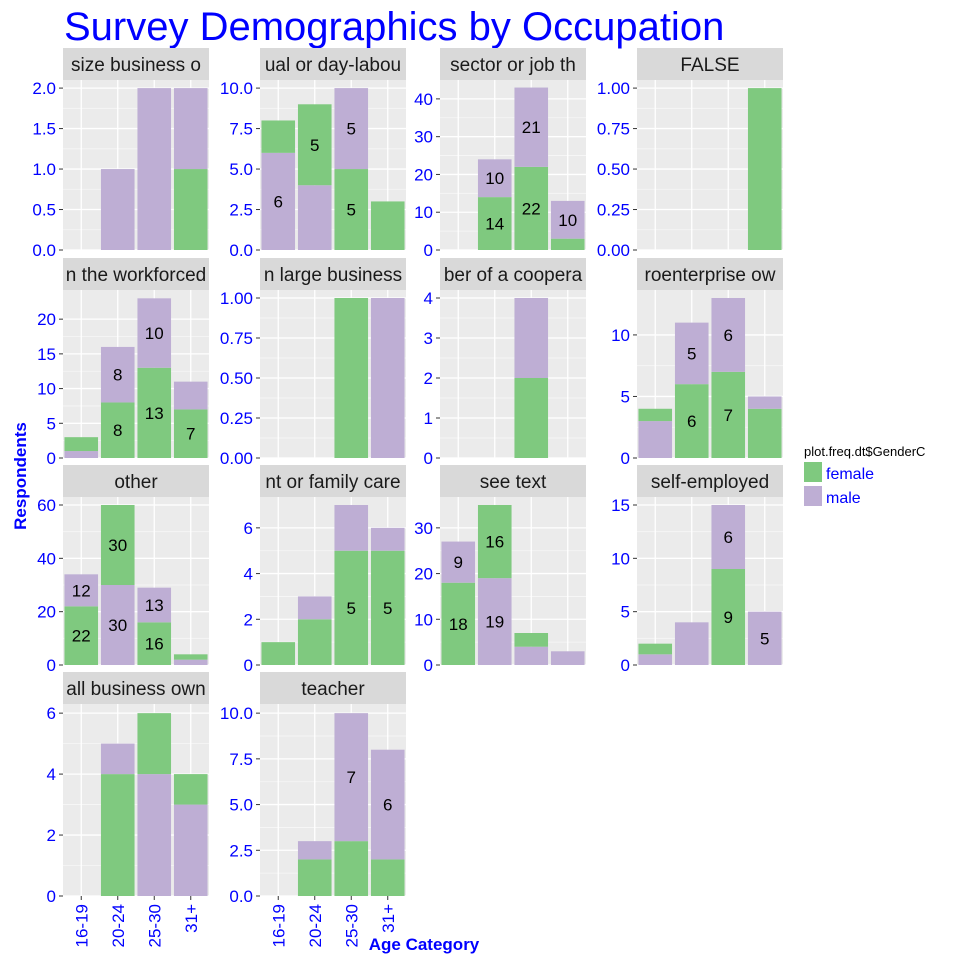 The height and width of the screenshot is (960, 960). Describe the element at coordinates (333, 689) in the screenshot. I see `facet-strip-label: teacher` at that location.